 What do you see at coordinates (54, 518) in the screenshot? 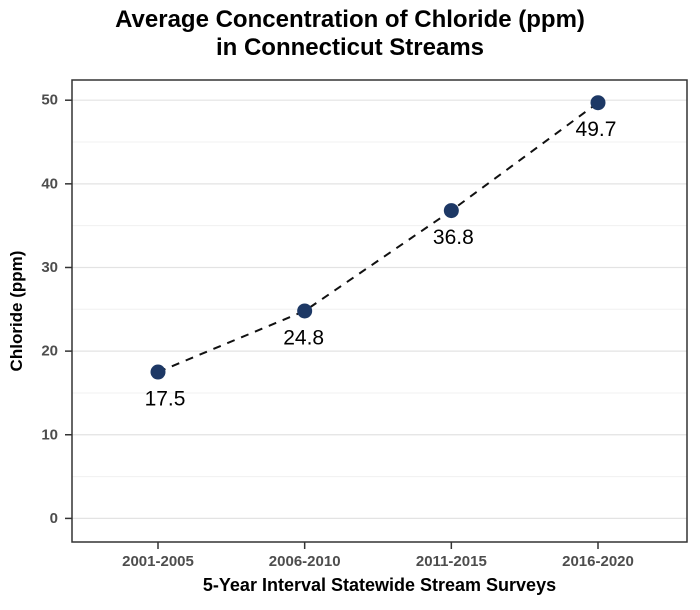
I see `y-tick-label: 0` at bounding box center [54, 518].